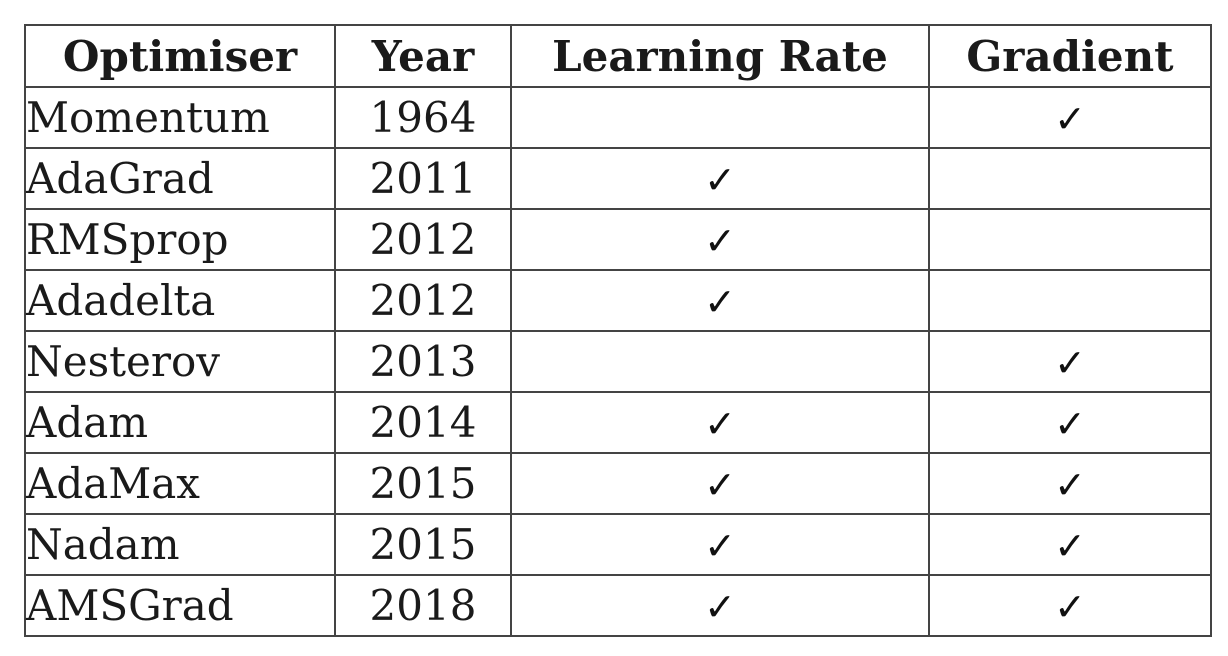  I want to click on table-row: RMSprop 2012 ✓, so click(618, 239).